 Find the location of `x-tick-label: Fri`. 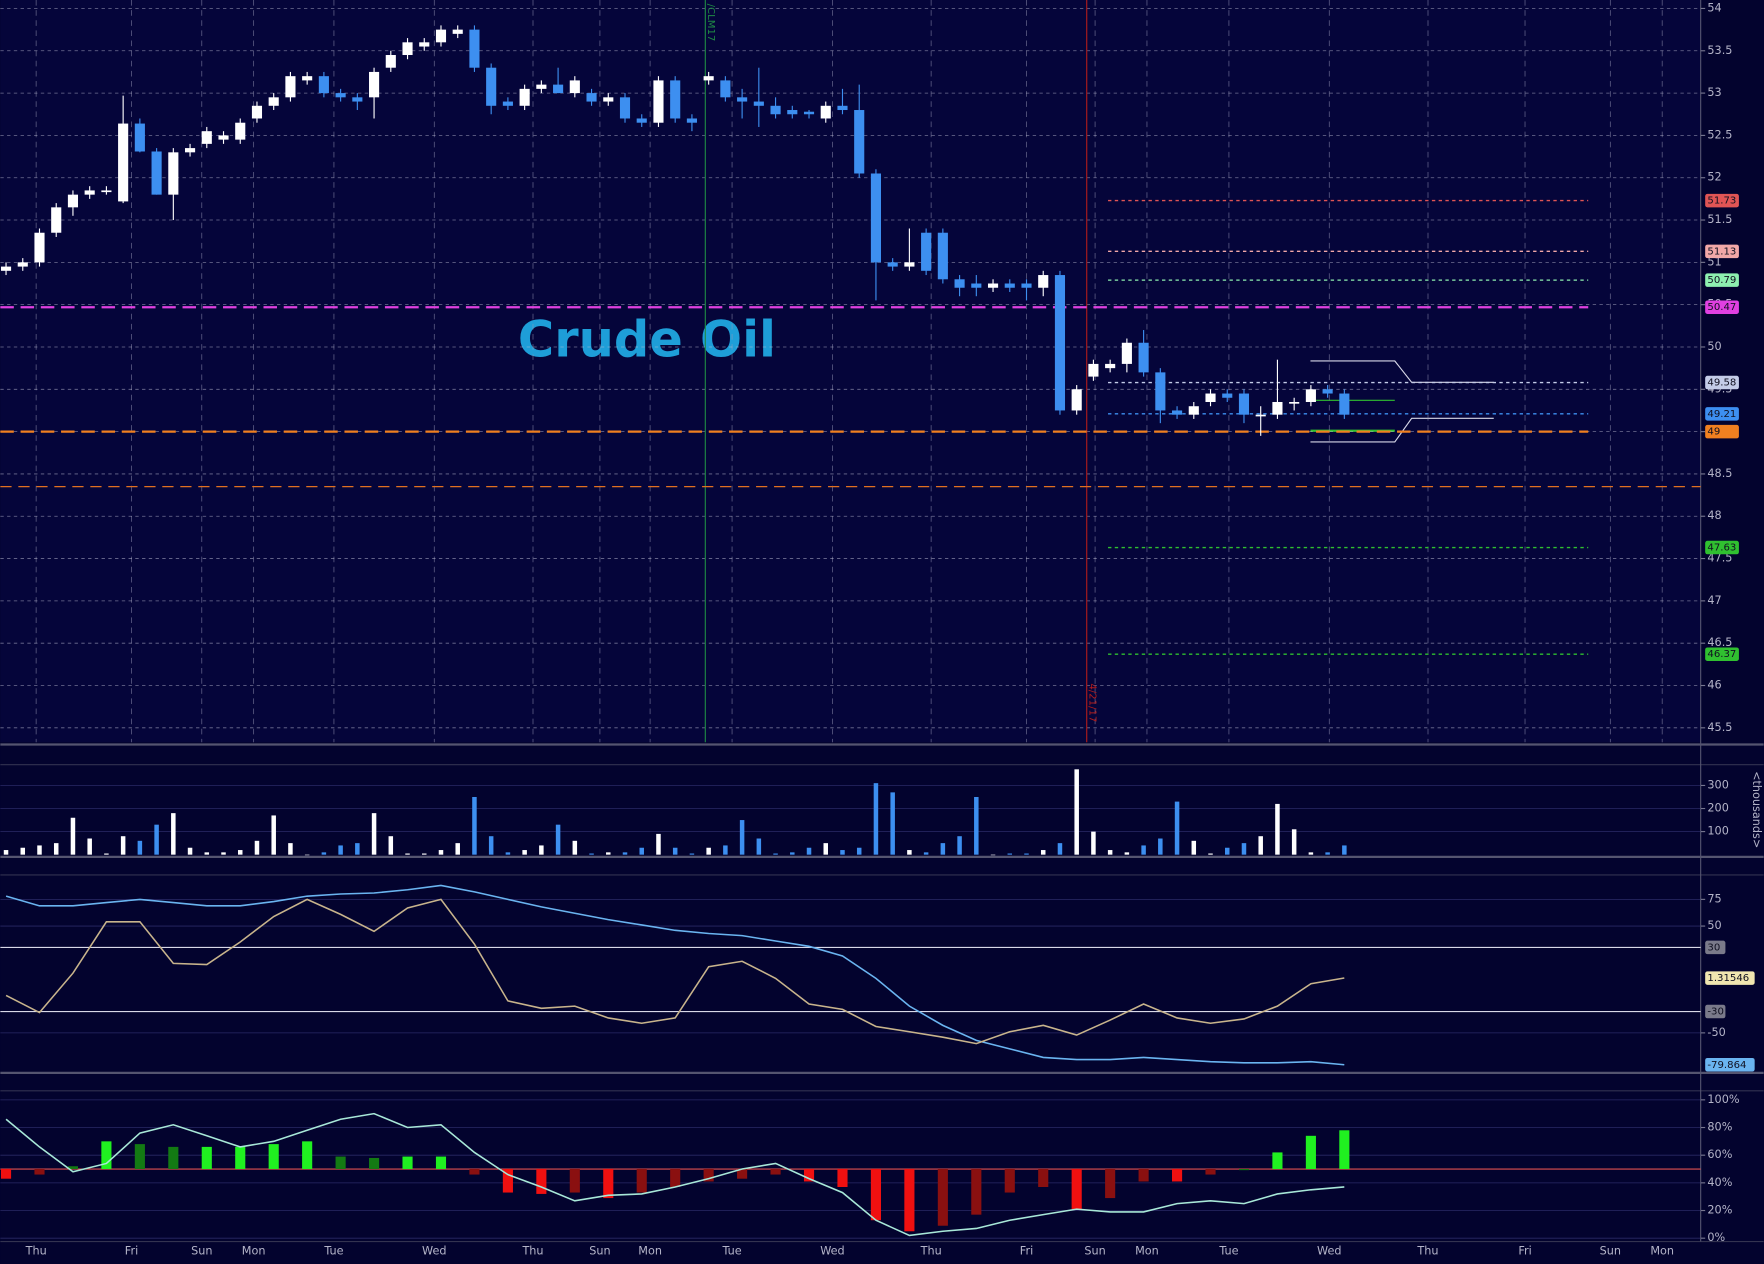

x-tick-label: Fri is located at coordinates (131, 1251).